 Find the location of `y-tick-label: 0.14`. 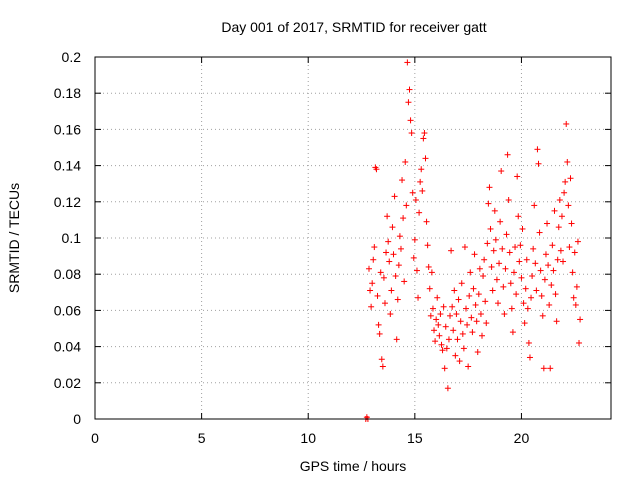

y-tick-label: 0.14 is located at coordinates (67, 166).